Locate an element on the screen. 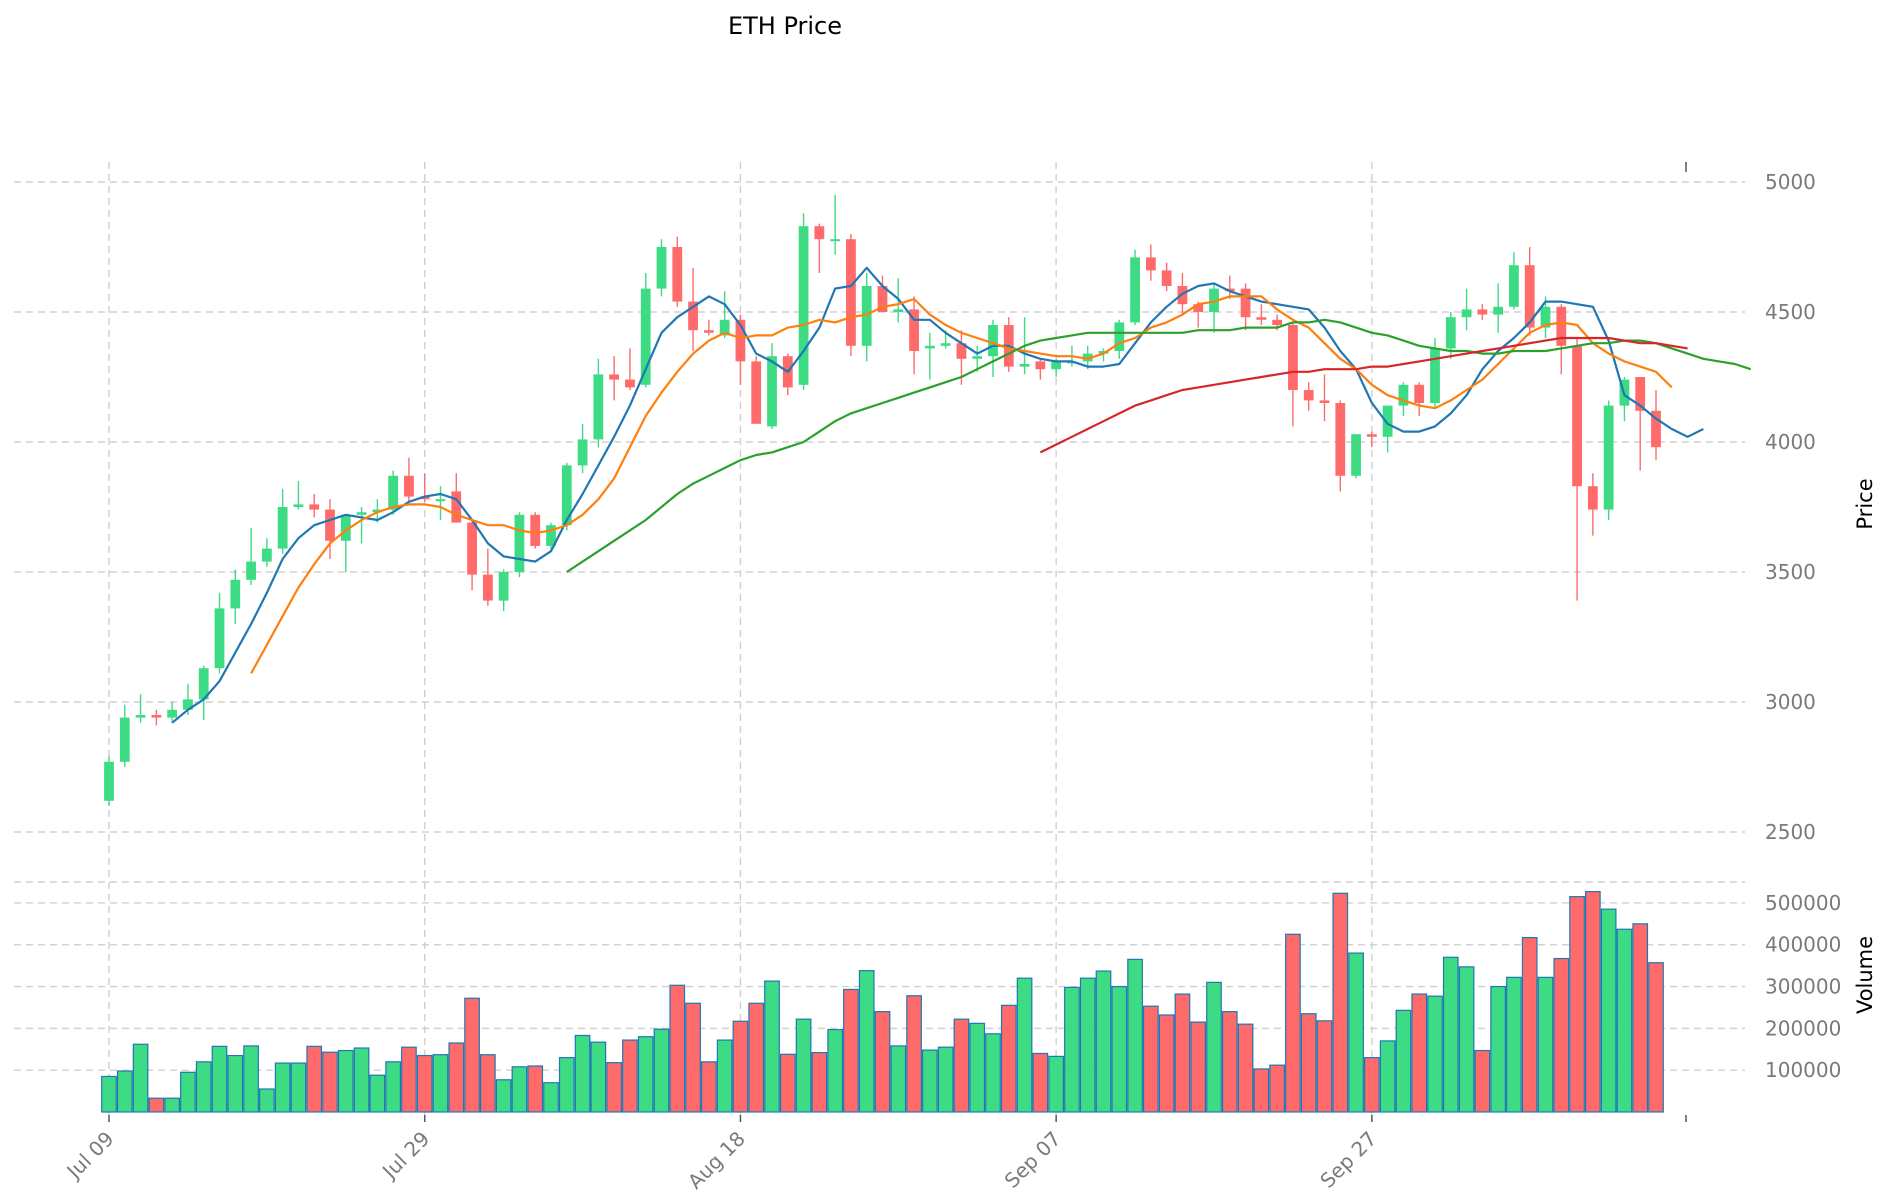  price-tick-label: 2500 is located at coordinates (1790, 832).